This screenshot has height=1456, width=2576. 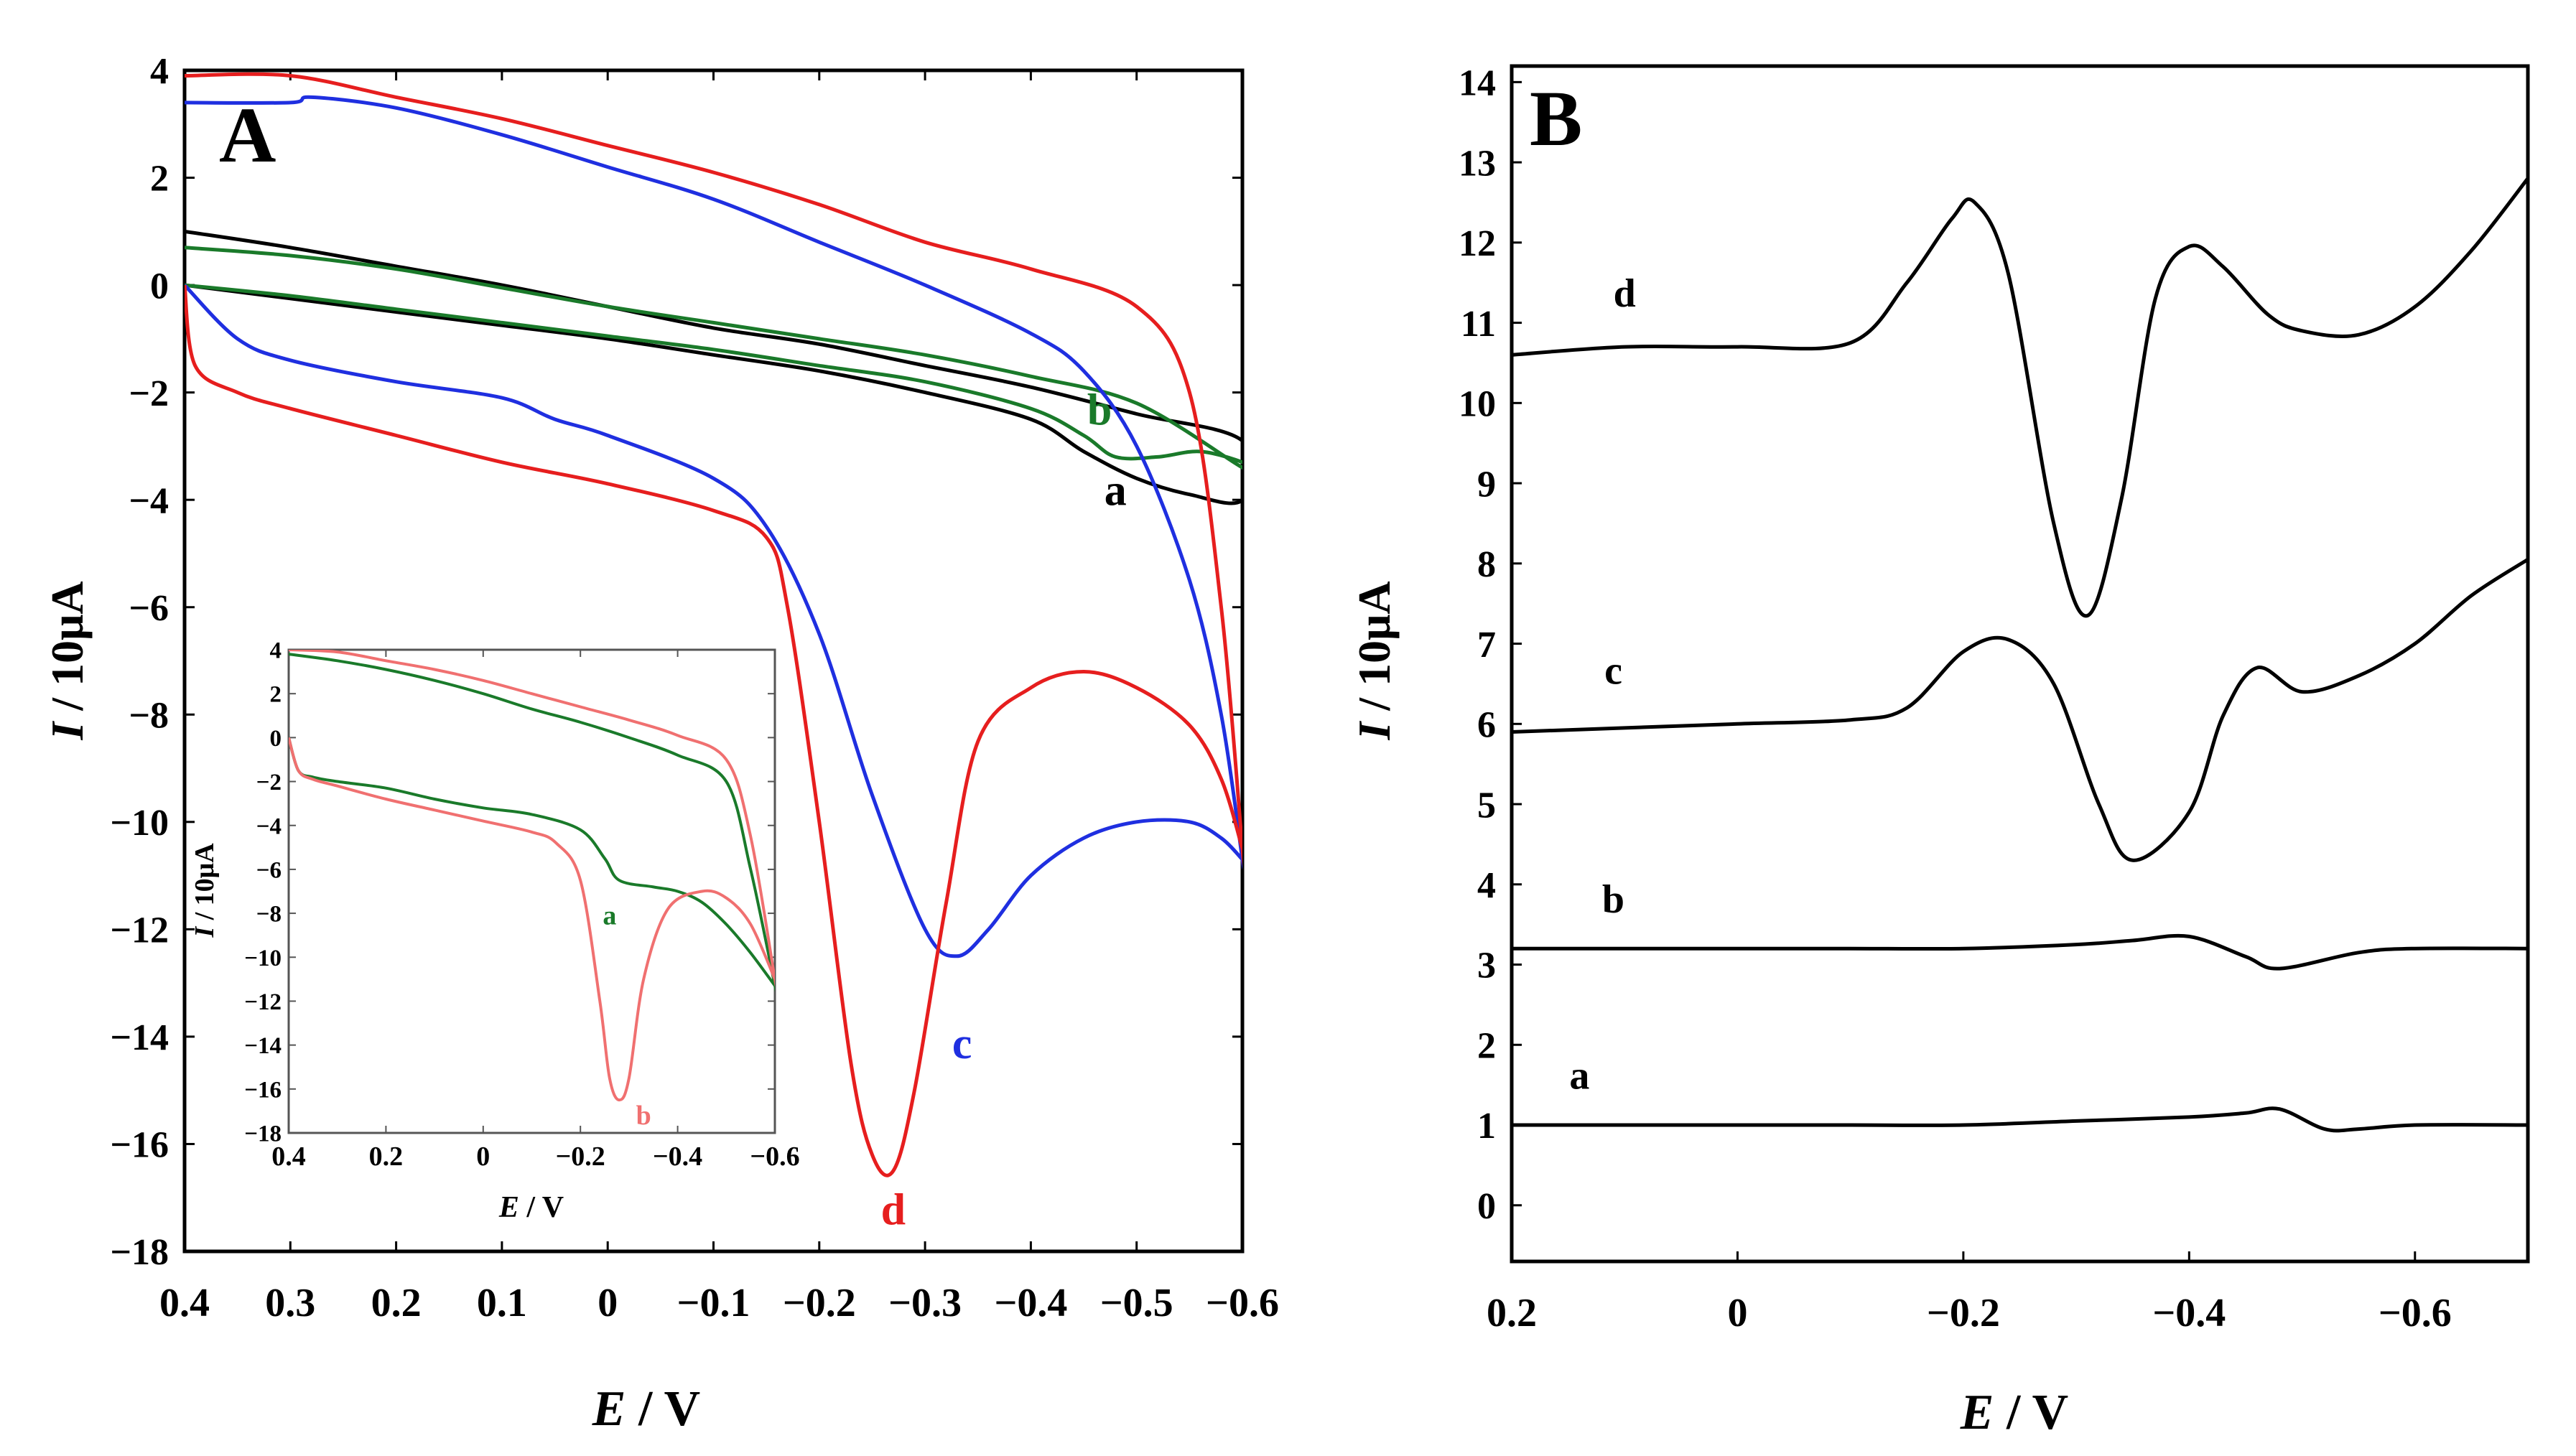 What do you see at coordinates (483, 1157) in the screenshot?
I see `i-x-tick-label: 0` at bounding box center [483, 1157].